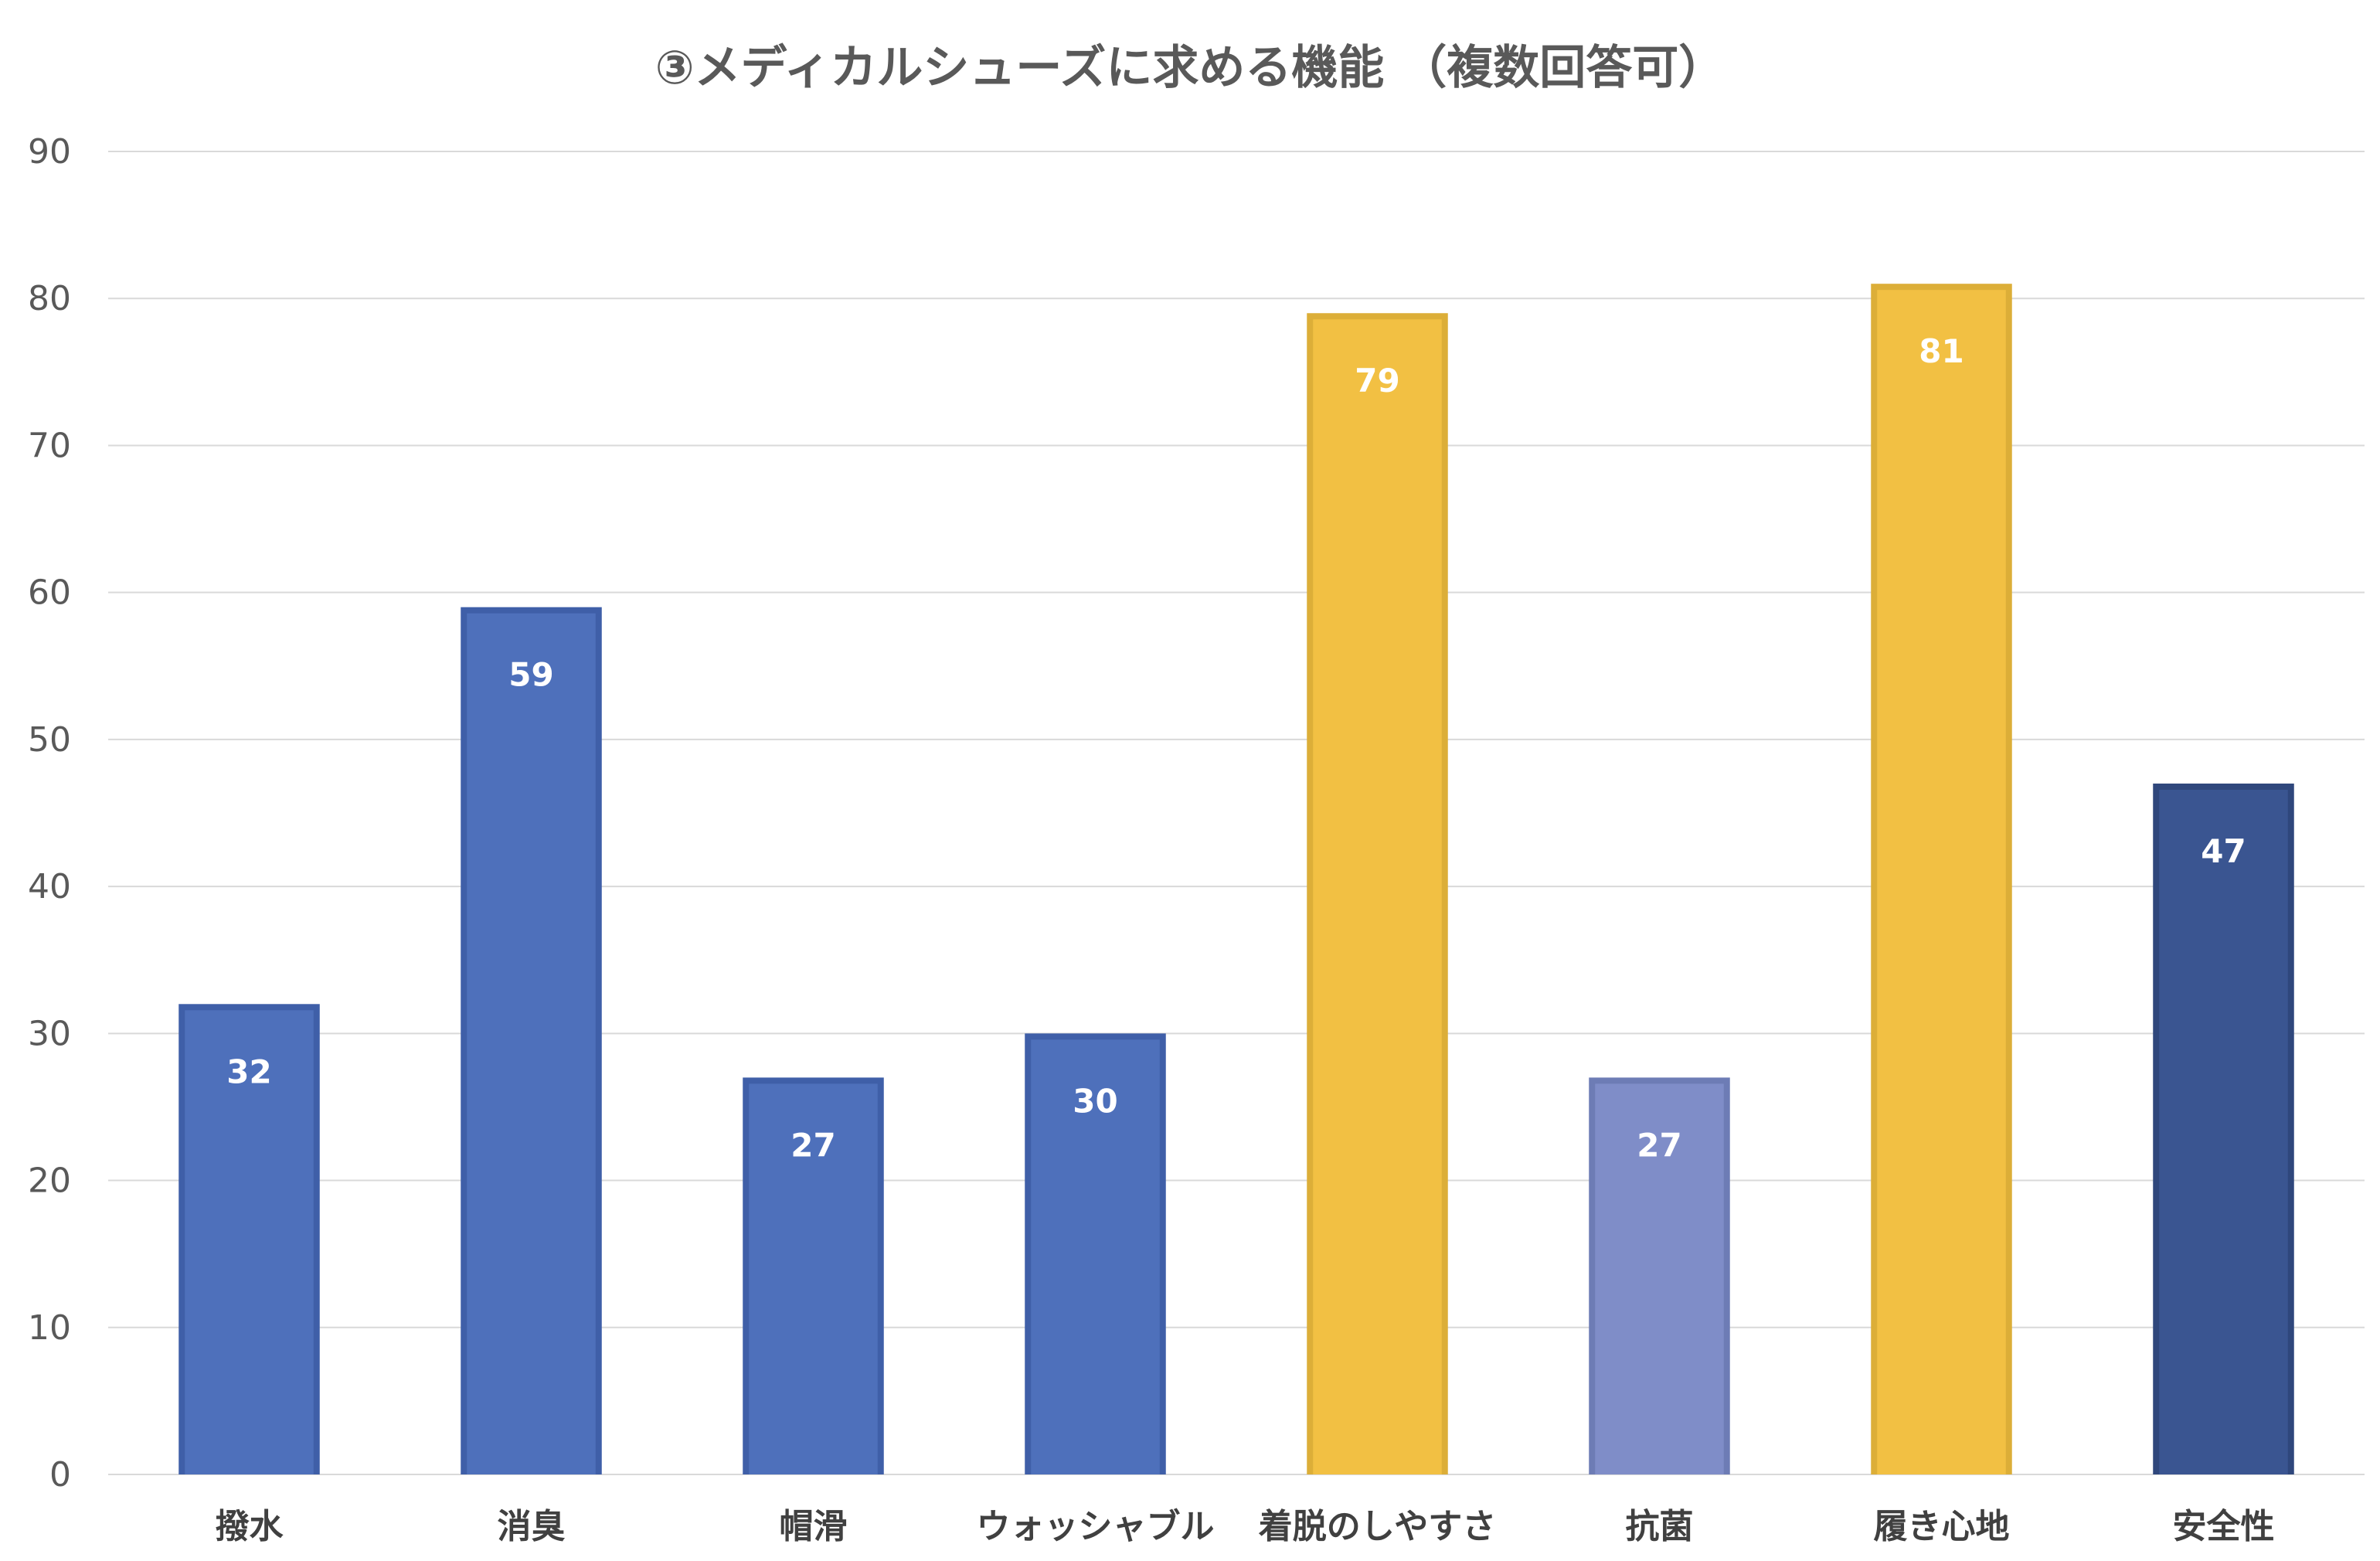  Describe the element at coordinates (49, 593) in the screenshot. I see `y-tick-label: 60` at that location.